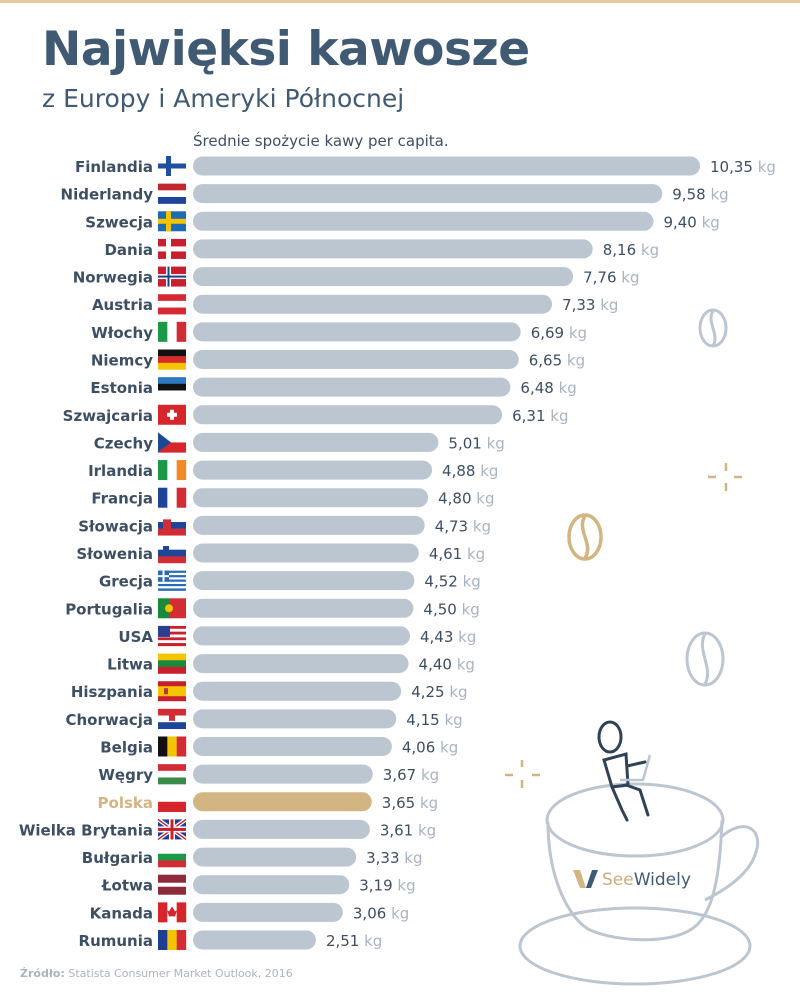 Image resolution: width=800 pixels, height=1000 pixels. What do you see at coordinates (180, 973) in the screenshot?
I see `source-text: Statista Consumer Market Outlook, 2016` at bounding box center [180, 973].